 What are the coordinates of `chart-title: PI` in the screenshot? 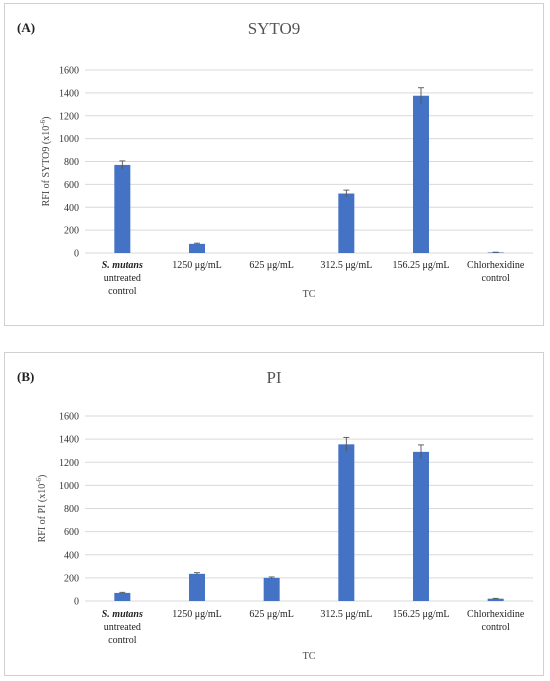 It's located at (273, 377).